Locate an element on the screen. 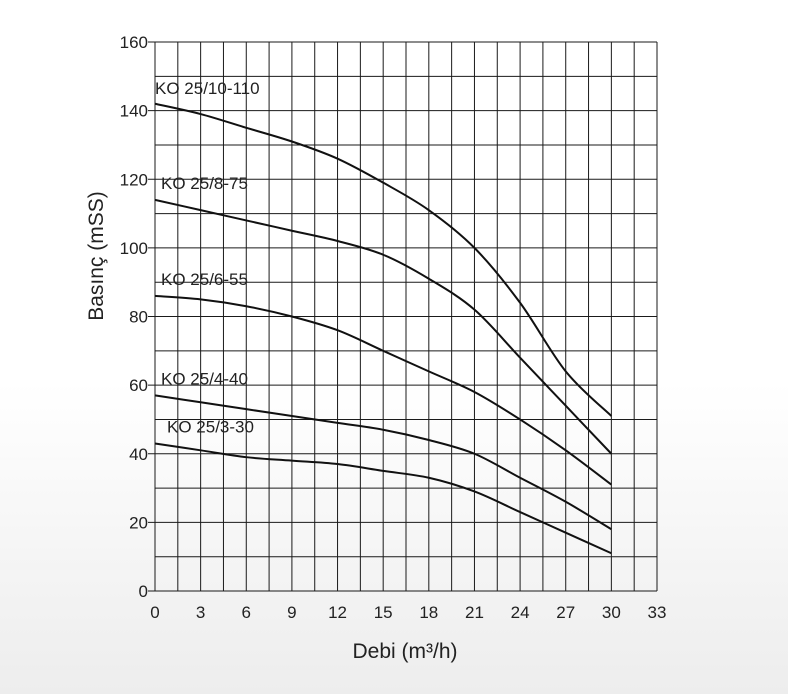 This screenshot has height=694, width=788. x-tick-label: 33 is located at coordinates (657, 612).